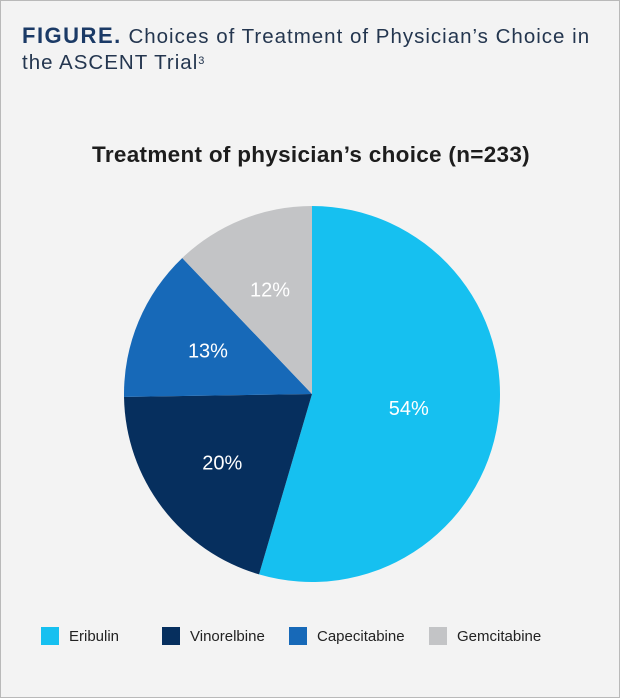 Image resolution: width=620 pixels, height=698 pixels. I want to click on legend-swatch-gemcitabine, so click(438, 636).